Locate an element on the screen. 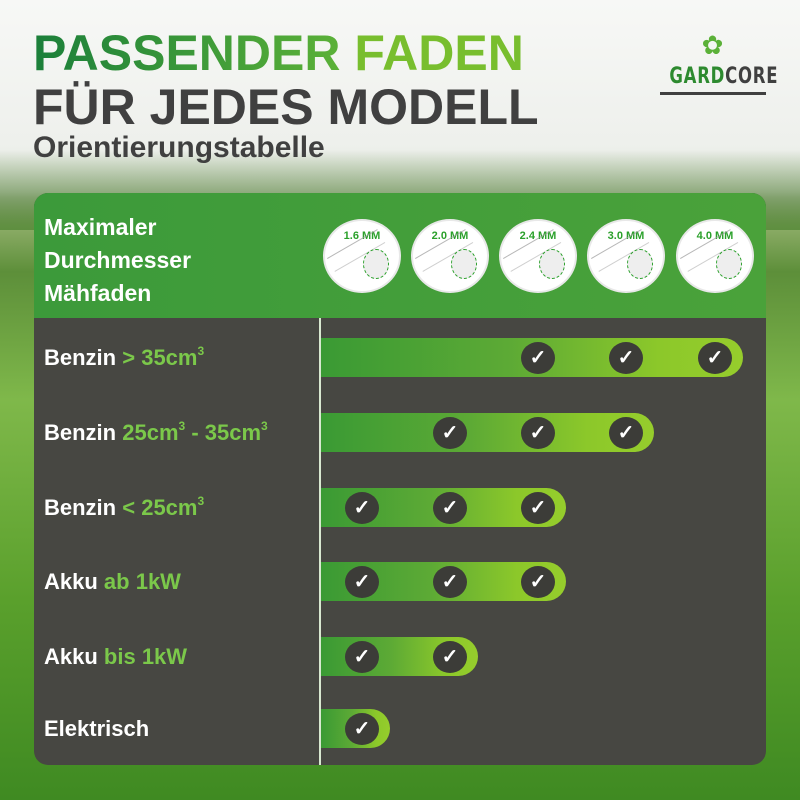 The image size is (800, 800). logo-text-core: CORE is located at coordinates (752, 76).